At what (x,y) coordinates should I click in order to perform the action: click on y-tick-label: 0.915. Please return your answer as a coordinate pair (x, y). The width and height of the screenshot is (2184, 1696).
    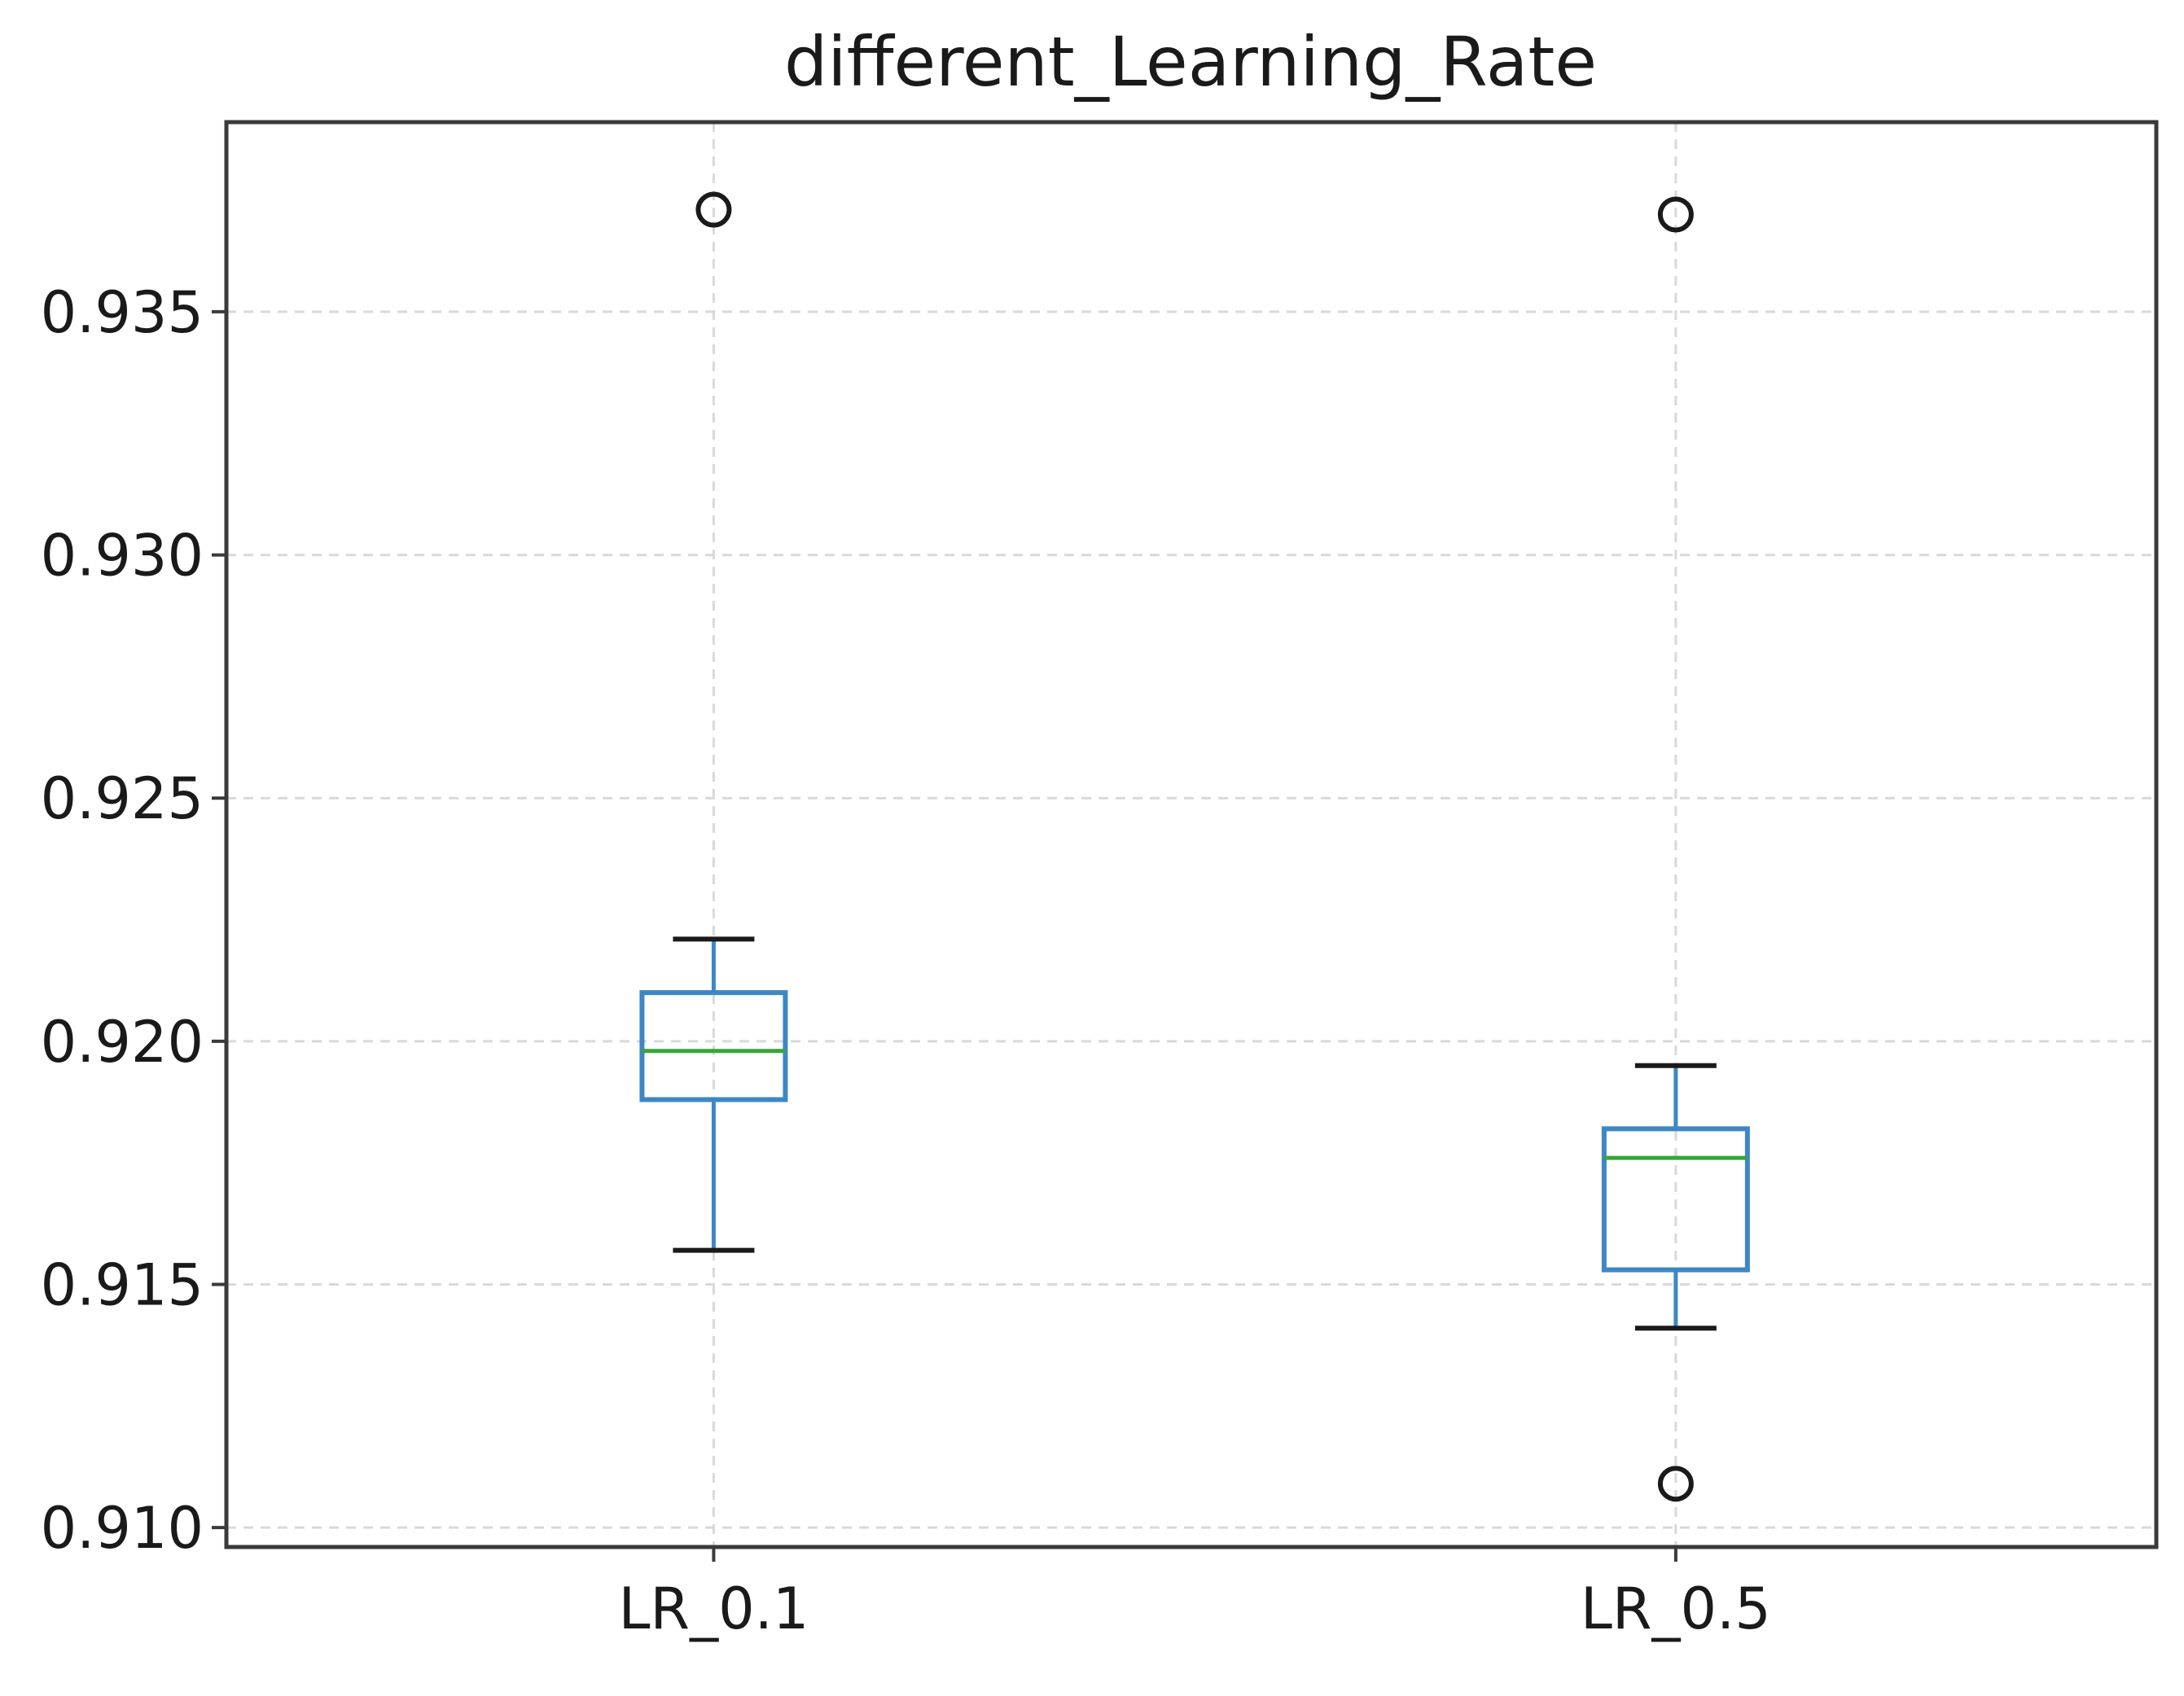
    Looking at the image, I should click on (122, 1284).